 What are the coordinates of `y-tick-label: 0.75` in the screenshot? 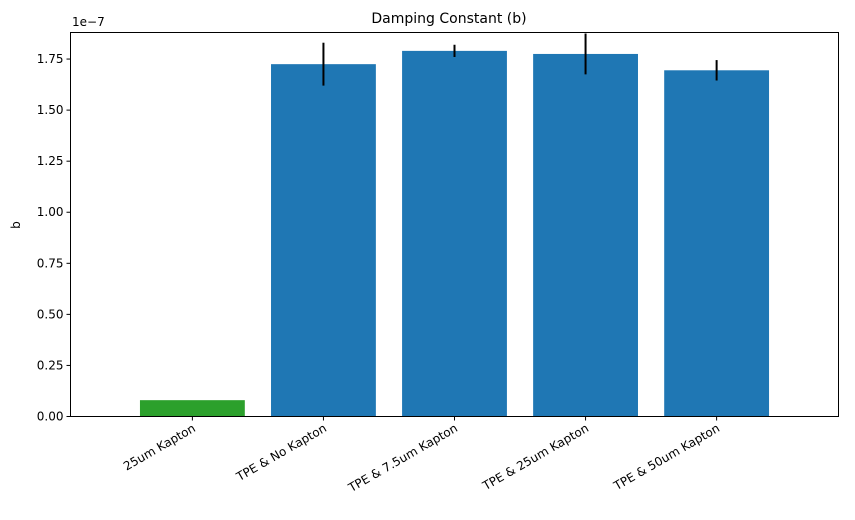 It's located at (50, 263).